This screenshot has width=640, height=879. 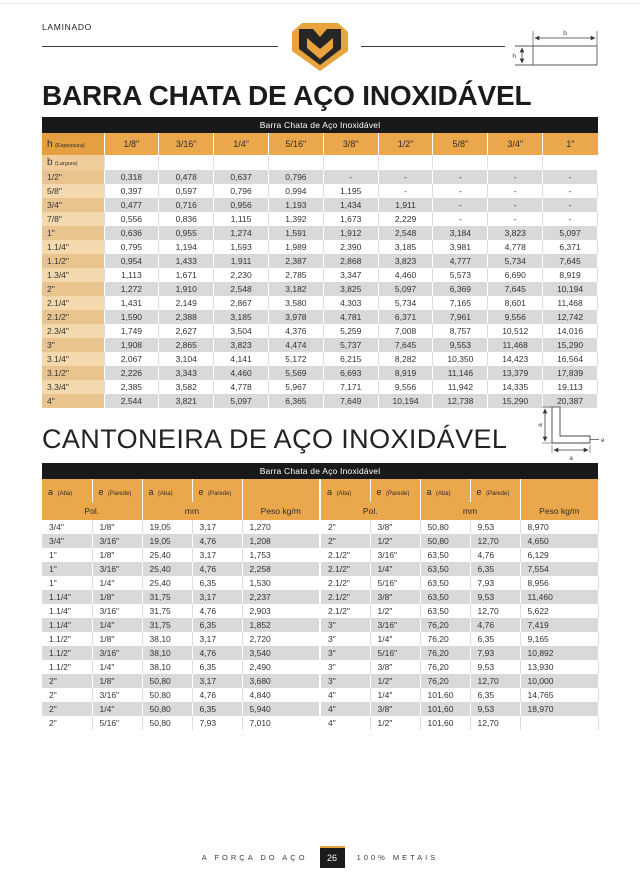 What do you see at coordinates (73, 303) in the screenshot?
I see `row-label-cell: 2.1/4"` at bounding box center [73, 303].